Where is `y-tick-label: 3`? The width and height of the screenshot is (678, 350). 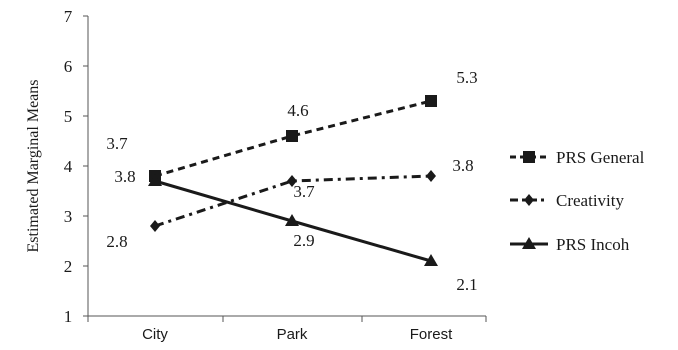
y-tick-label: 3 is located at coordinates (68, 216).